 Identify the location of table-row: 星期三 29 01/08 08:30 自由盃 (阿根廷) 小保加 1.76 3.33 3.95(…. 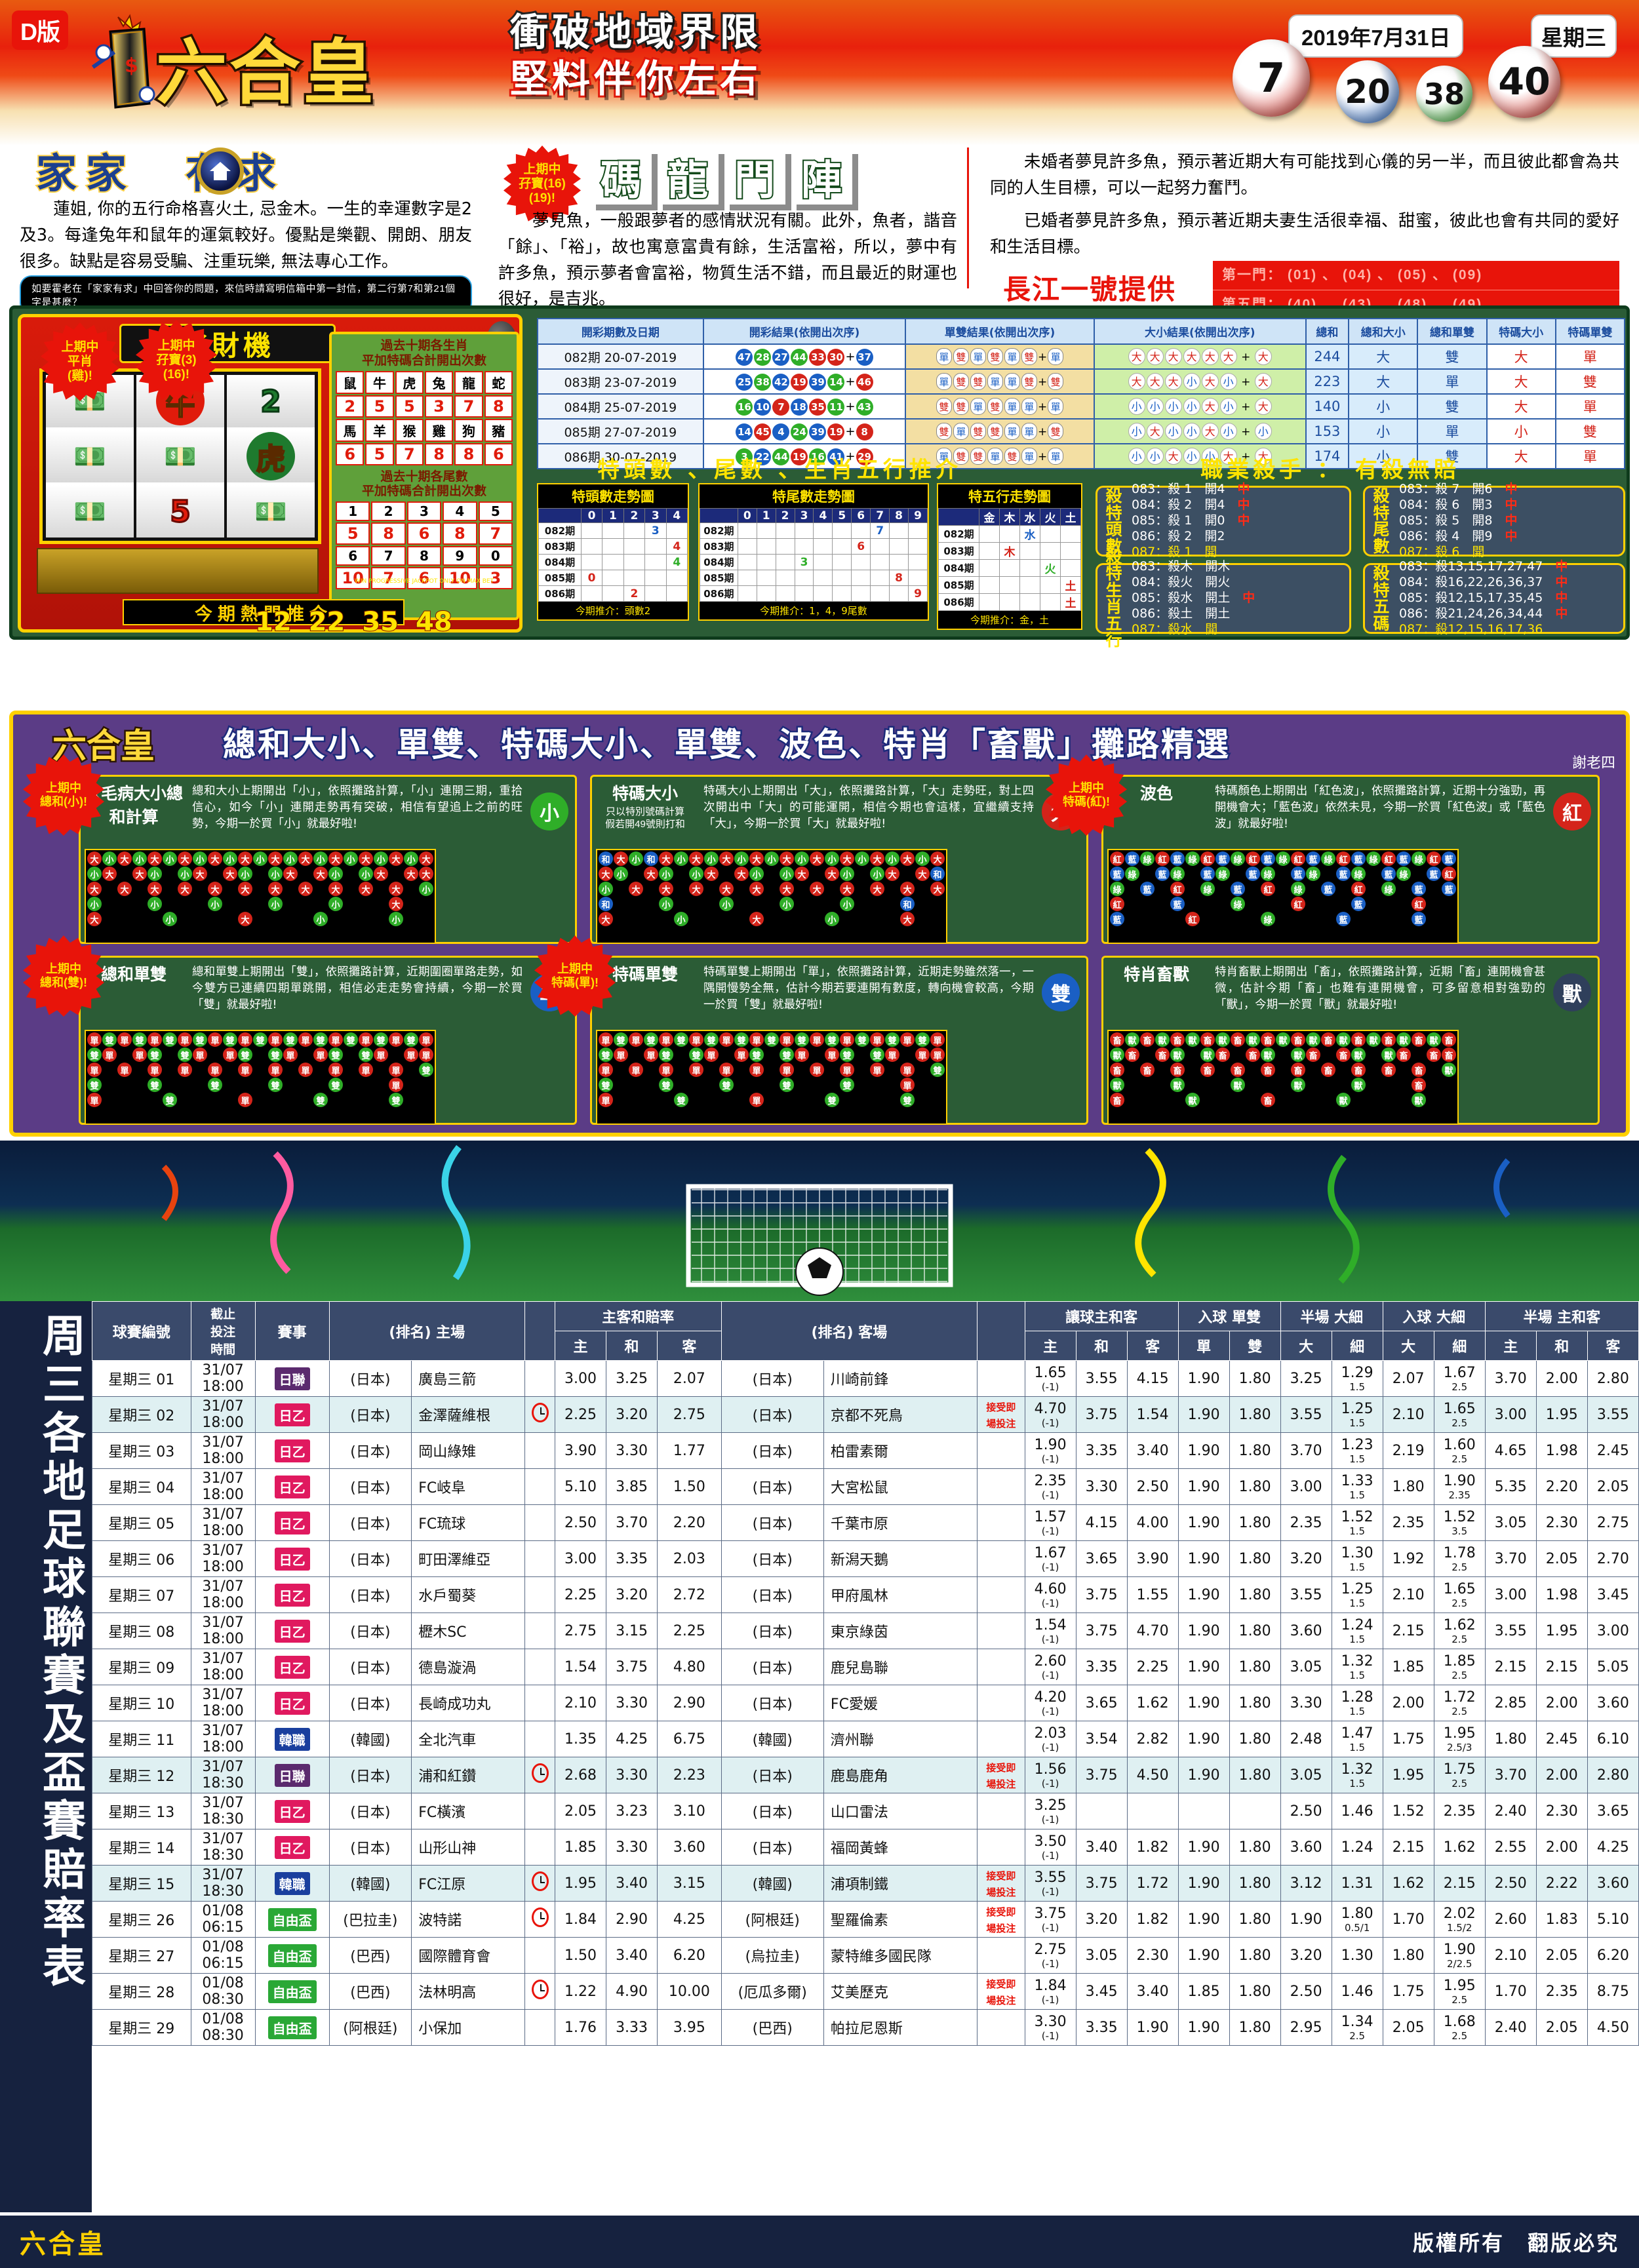
(865, 2027).